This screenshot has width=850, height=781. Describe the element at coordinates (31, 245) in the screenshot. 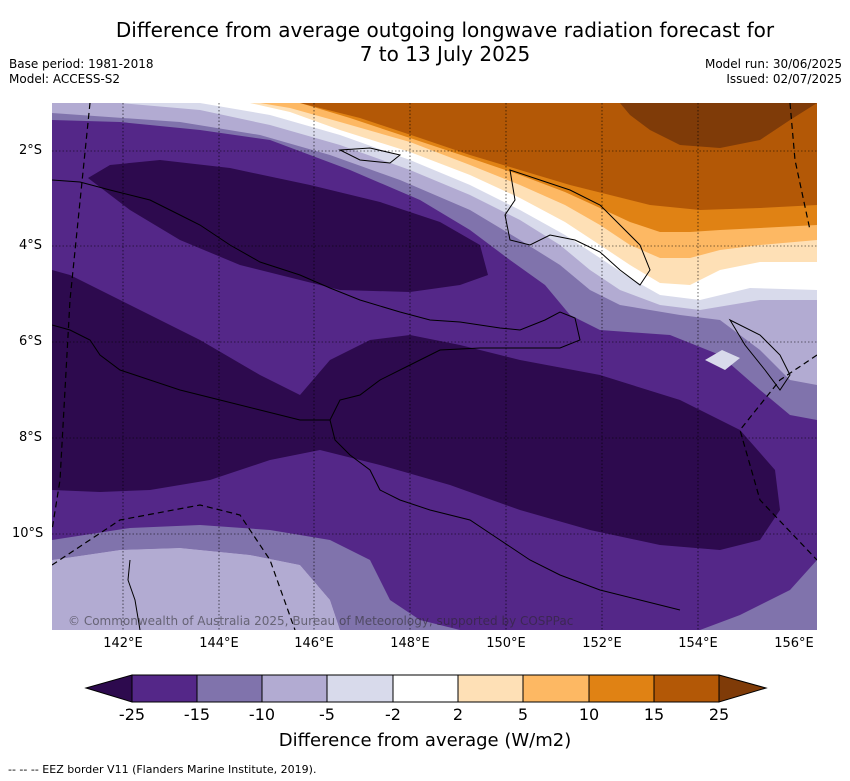

I see `lat-tick-4s: 4°S` at that location.